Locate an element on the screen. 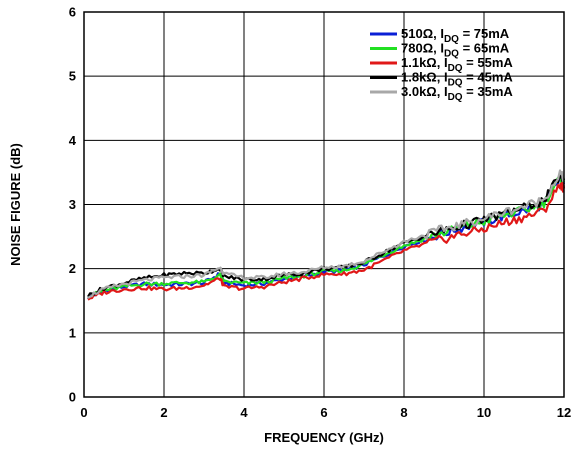  y-tick-label: 5 is located at coordinates (72, 76).